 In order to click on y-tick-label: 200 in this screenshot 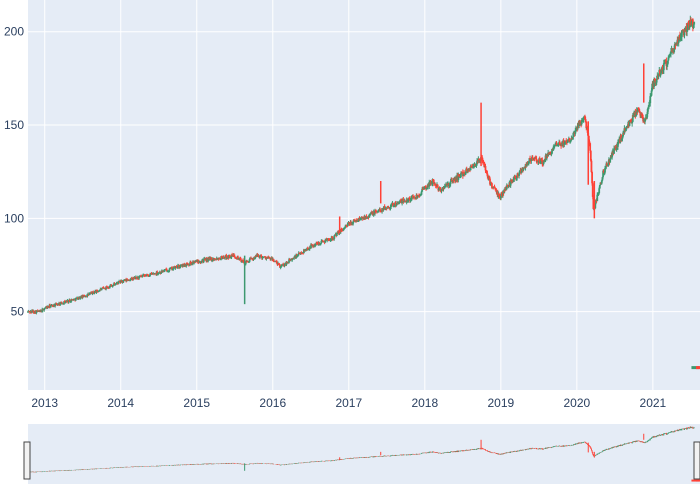, I will do `click(14, 32)`.